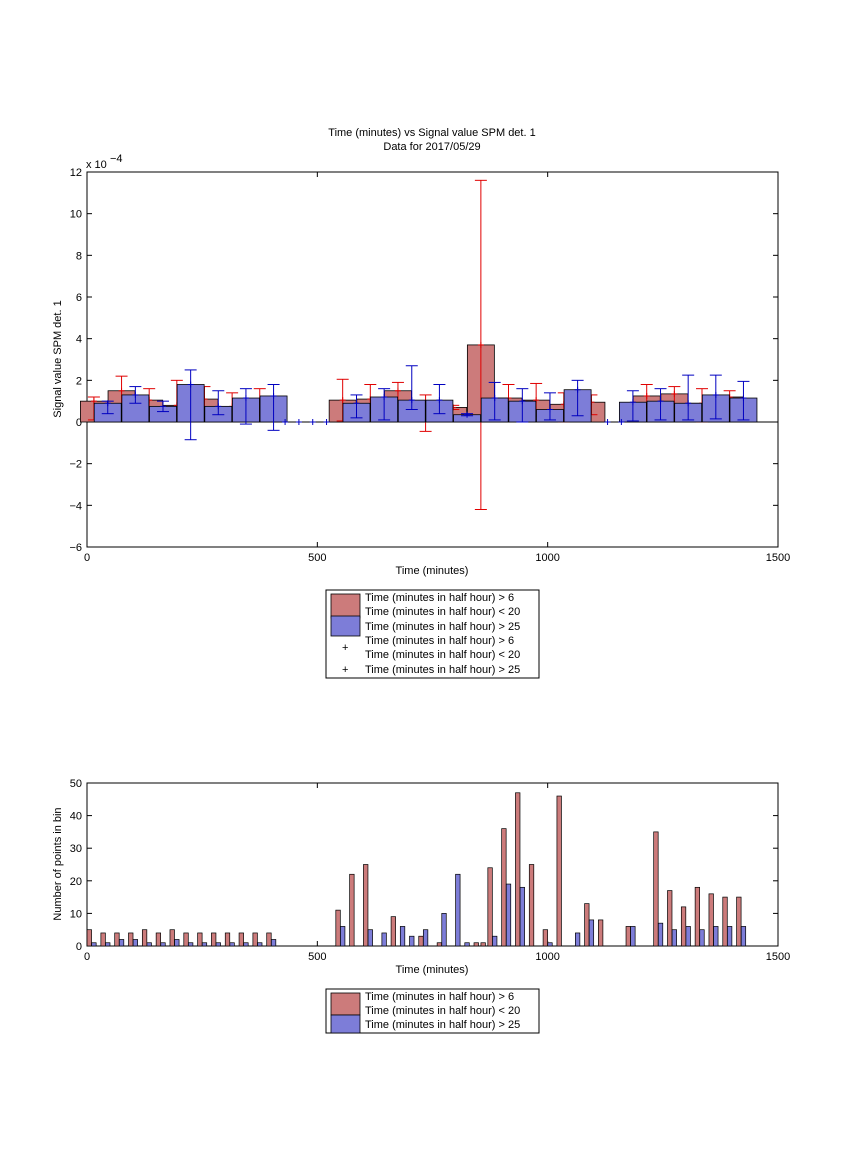  What do you see at coordinates (432, 970) in the screenshot?
I see `x-axis-label: Time (minutes)` at bounding box center [432, 970].